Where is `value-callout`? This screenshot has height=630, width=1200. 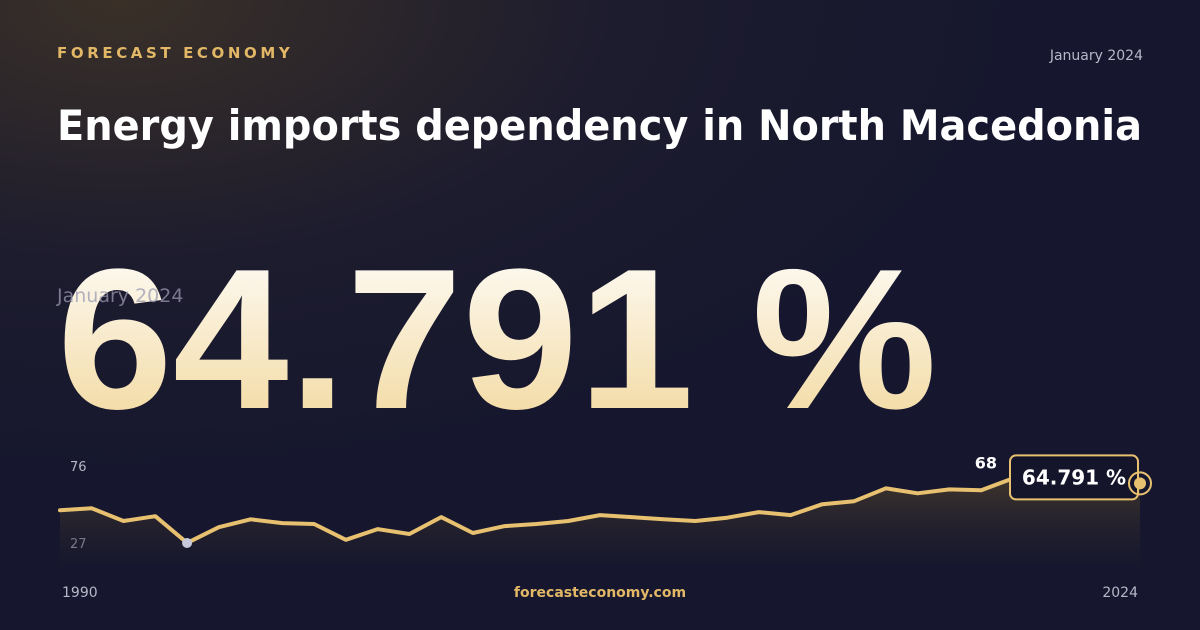 value-callout is located at coordinates (1074, 477).